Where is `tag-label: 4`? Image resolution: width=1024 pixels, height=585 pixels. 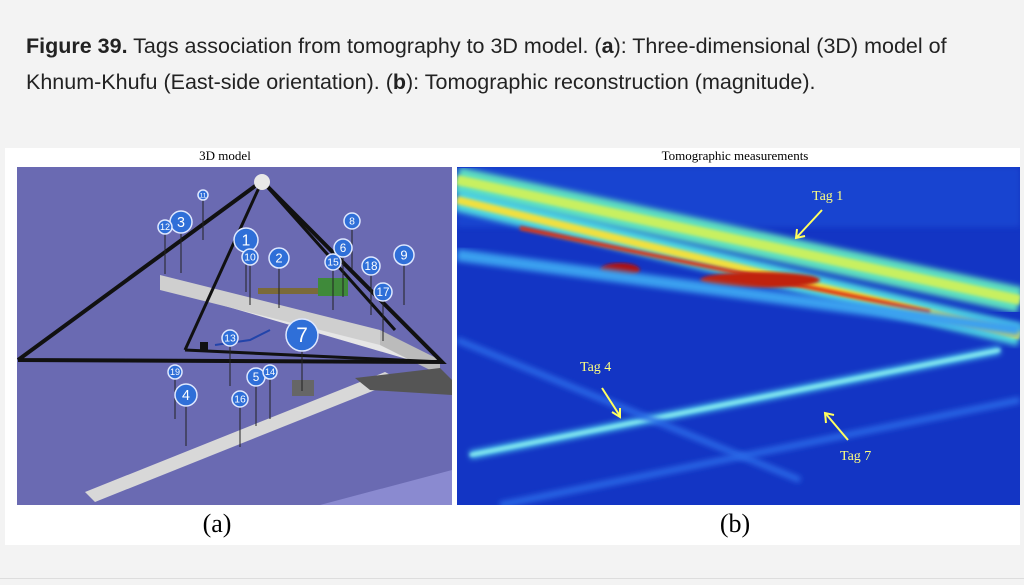 tag-label: 4 is located at coordinates (186, 396).